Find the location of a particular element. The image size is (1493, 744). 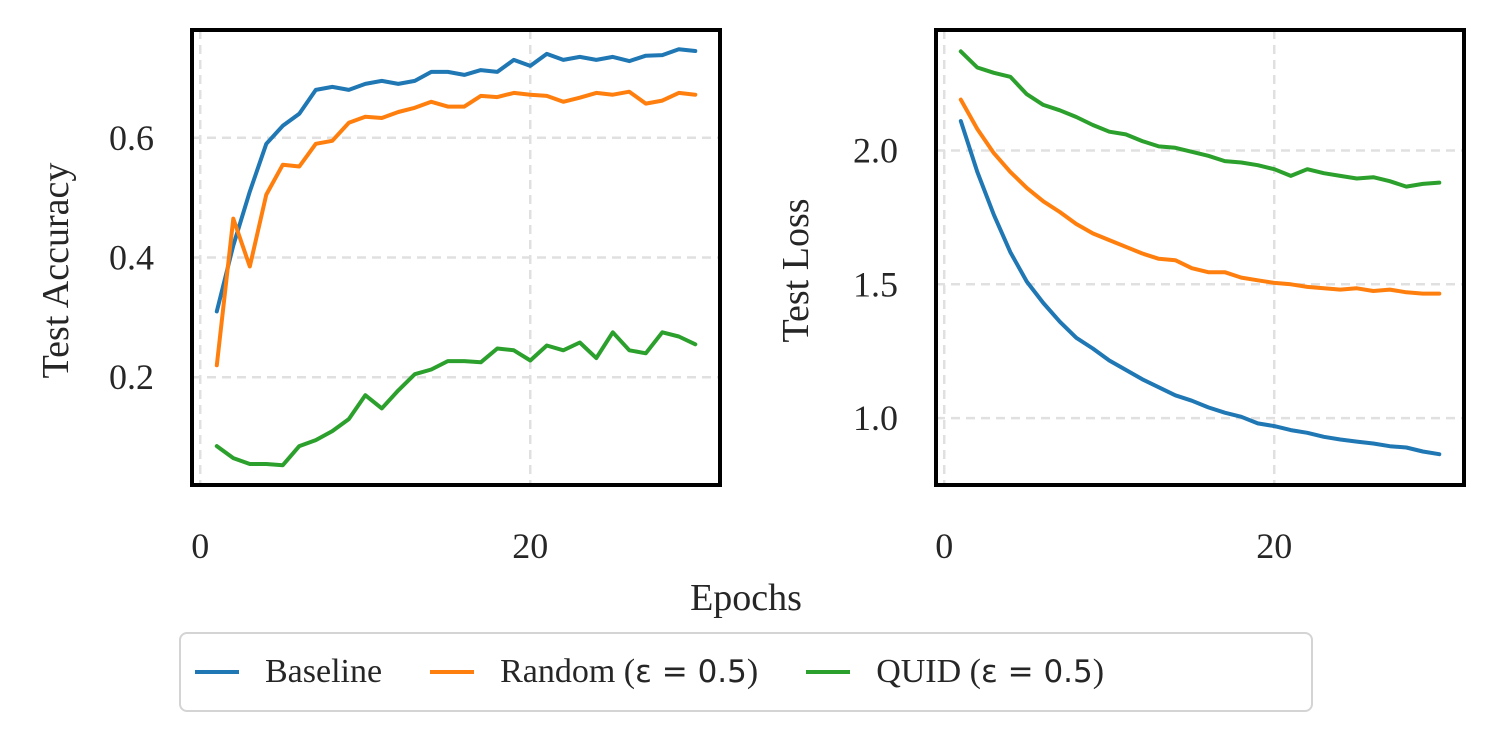

accuracy-series-quid is located at coordinates (456, 399).